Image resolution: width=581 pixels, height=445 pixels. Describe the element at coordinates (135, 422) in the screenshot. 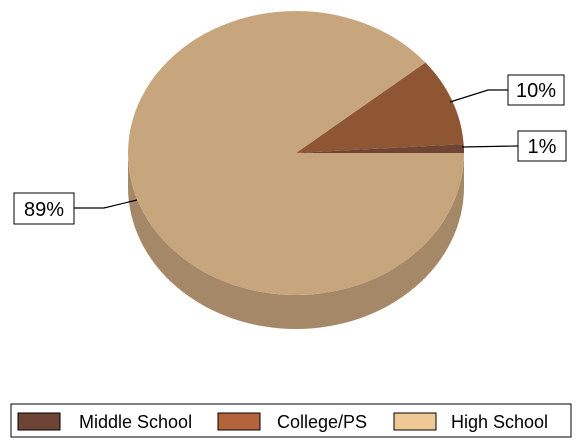

I see `legend-label-middle-school: Middle School` at that location.